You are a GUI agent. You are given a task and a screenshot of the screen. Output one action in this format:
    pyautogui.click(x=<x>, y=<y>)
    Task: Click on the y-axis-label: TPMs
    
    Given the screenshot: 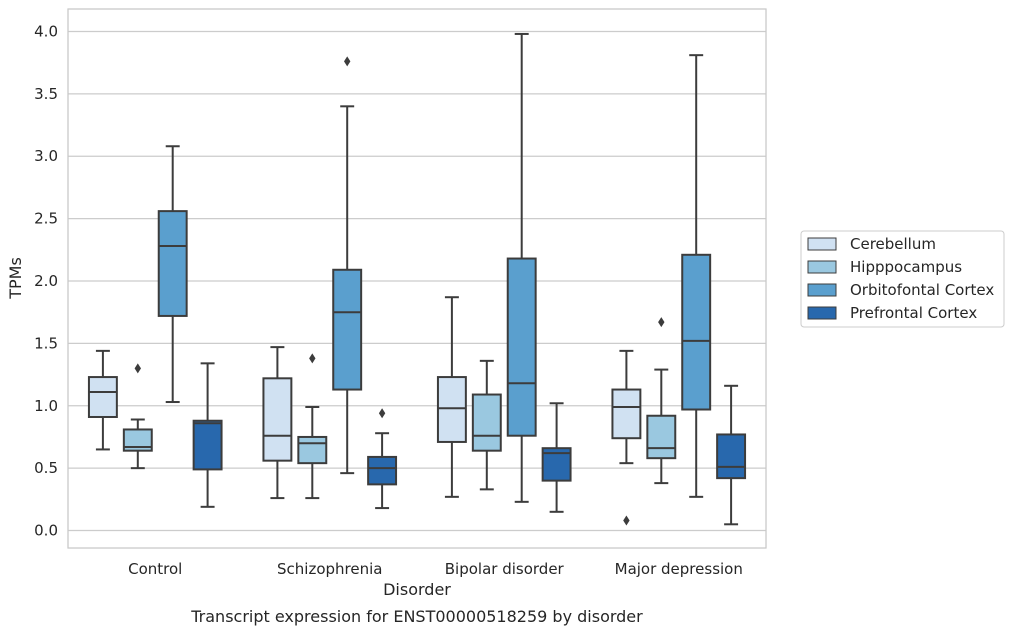 What is the action you would take?
    pyautogui.click(x=15, y=278)
    